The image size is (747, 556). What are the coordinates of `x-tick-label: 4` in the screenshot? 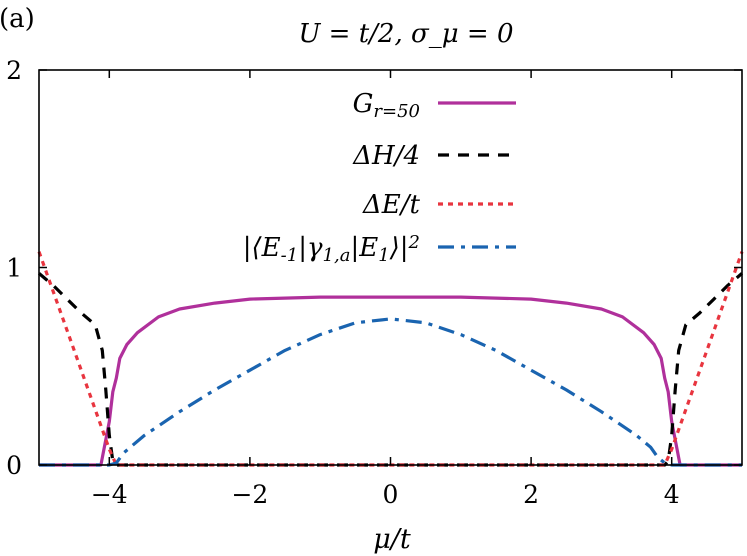 It's located at (672, 494).